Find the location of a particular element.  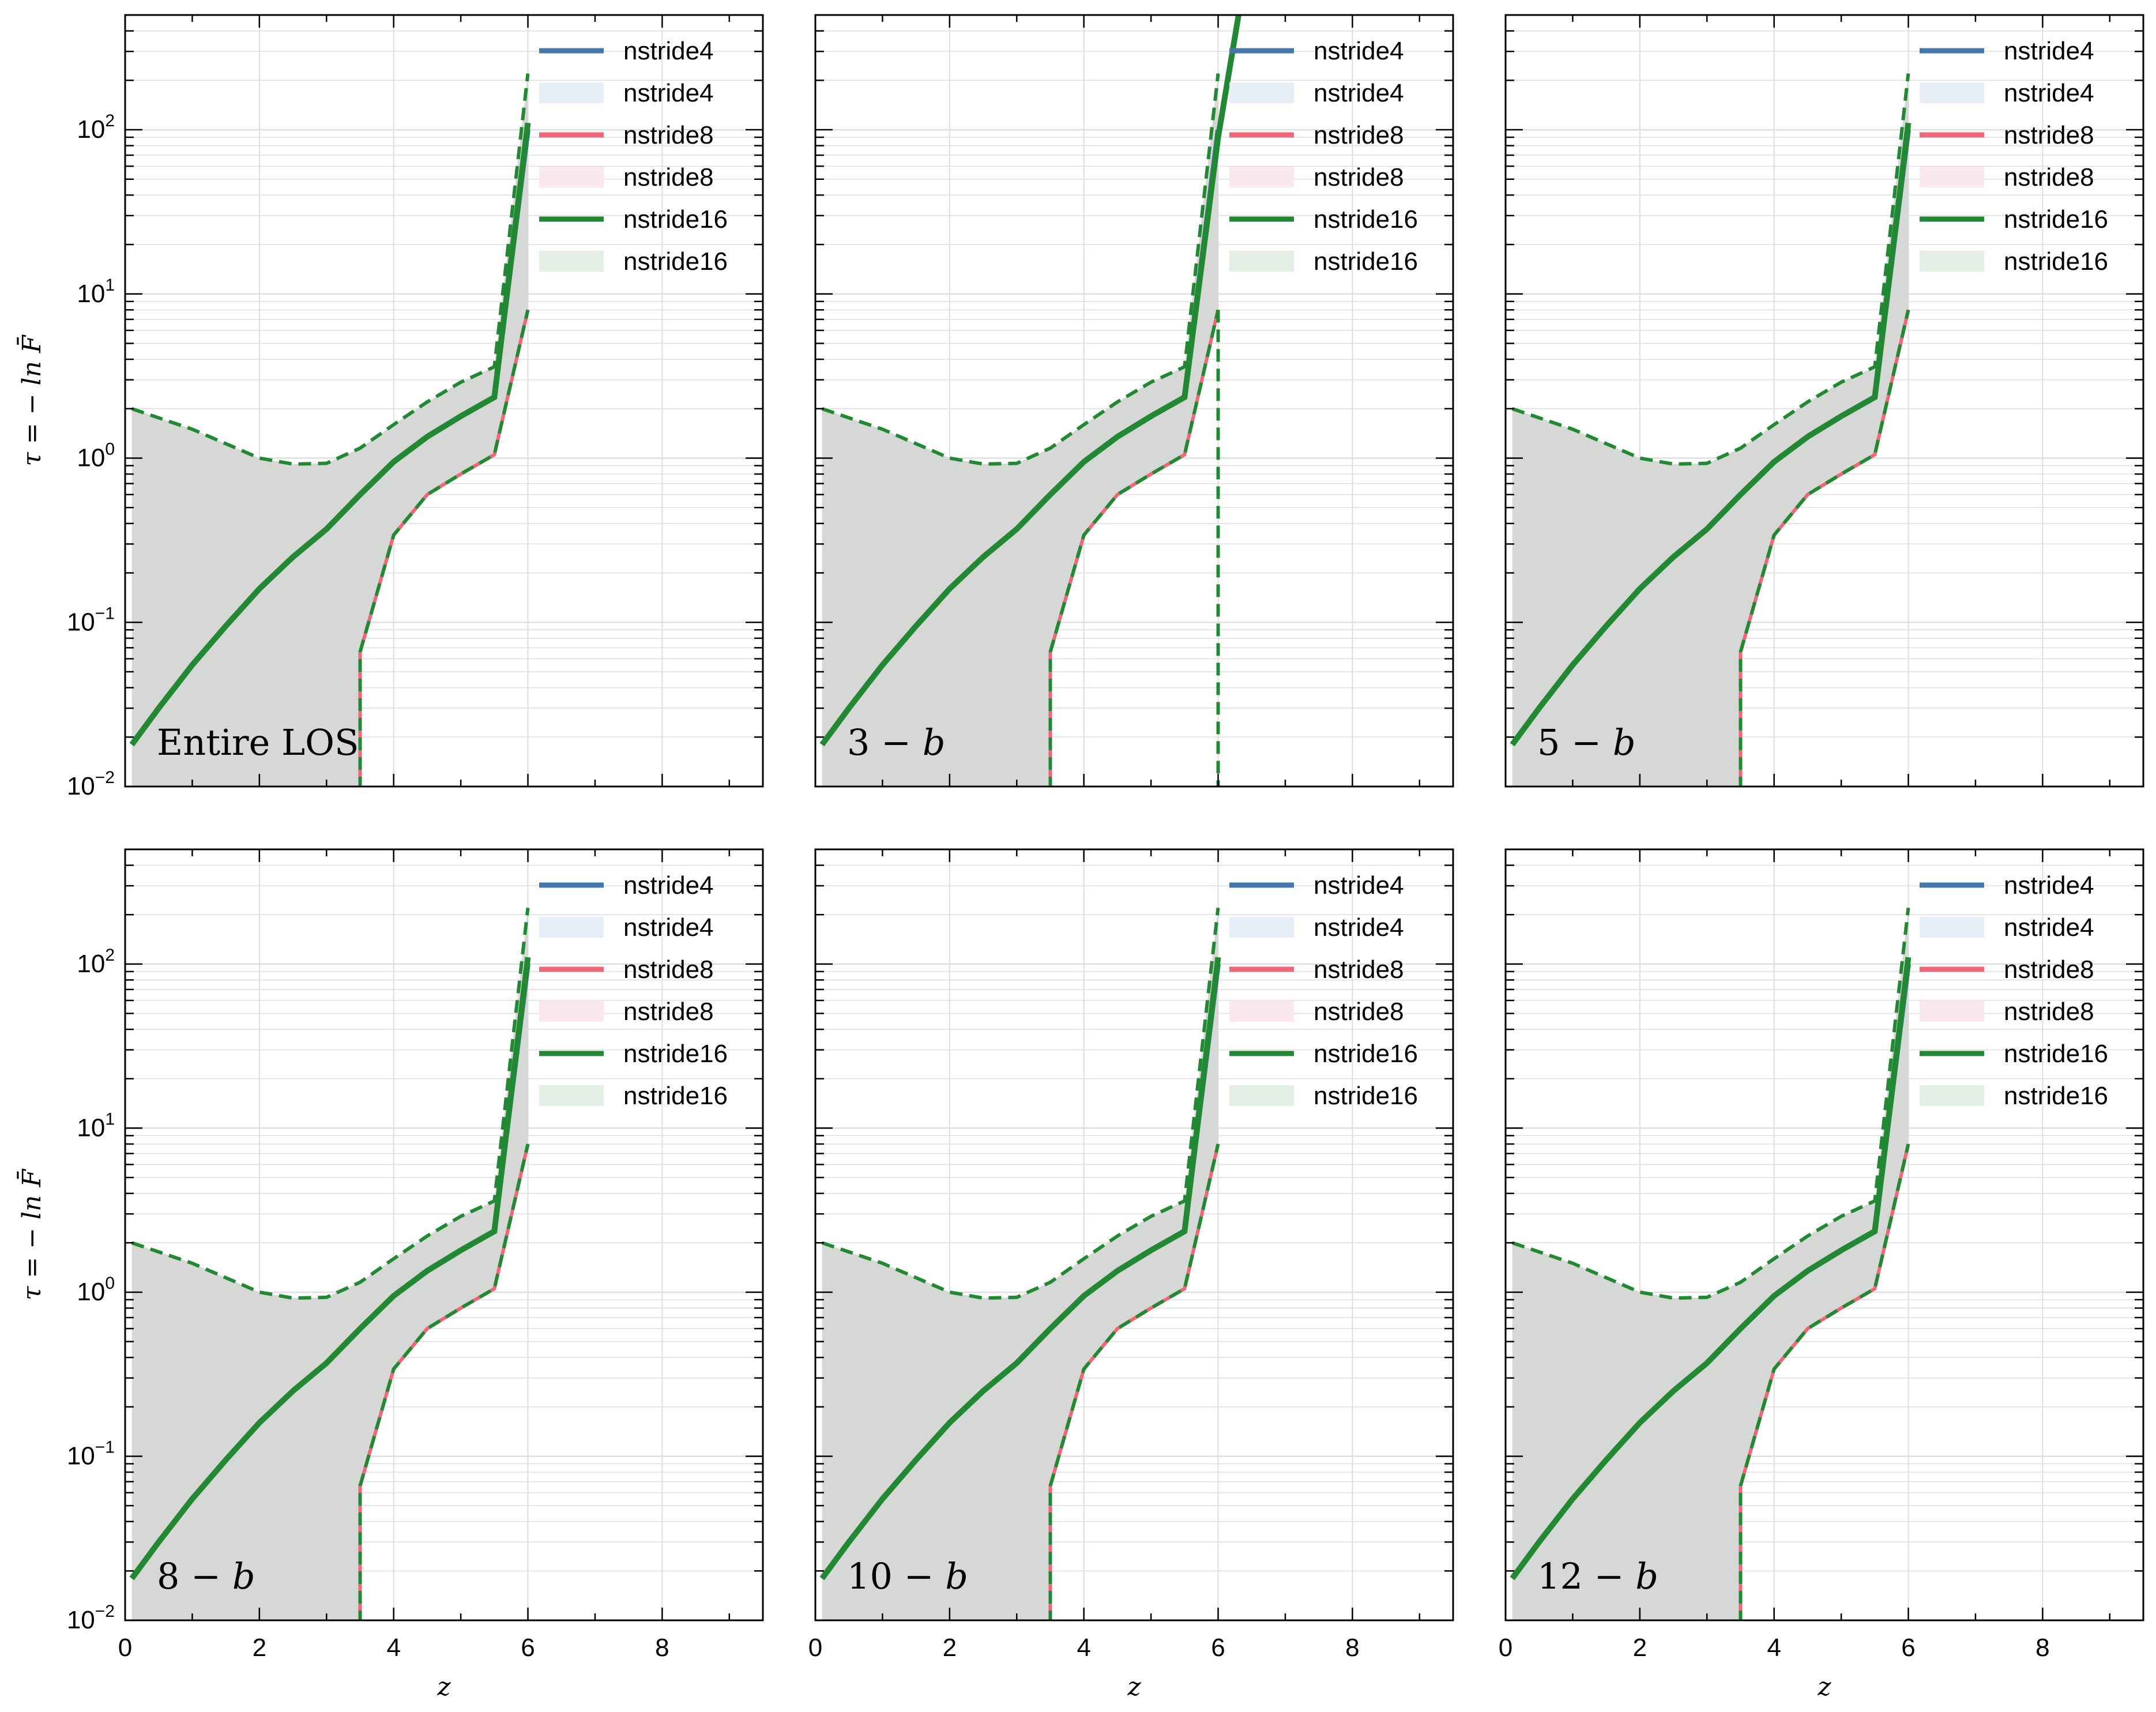

y-tick-exponent: 0 is located at coordinates (110, 1283).